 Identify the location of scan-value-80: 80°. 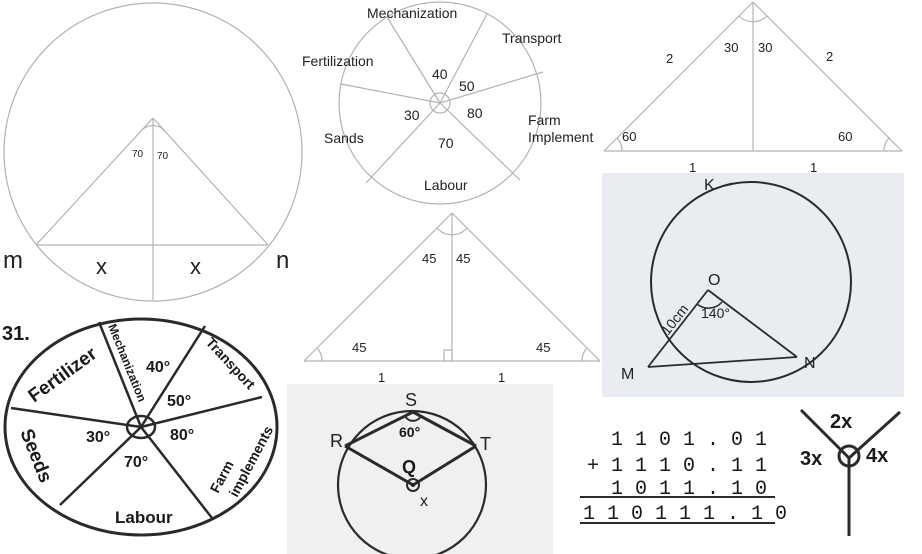
(182, 435).